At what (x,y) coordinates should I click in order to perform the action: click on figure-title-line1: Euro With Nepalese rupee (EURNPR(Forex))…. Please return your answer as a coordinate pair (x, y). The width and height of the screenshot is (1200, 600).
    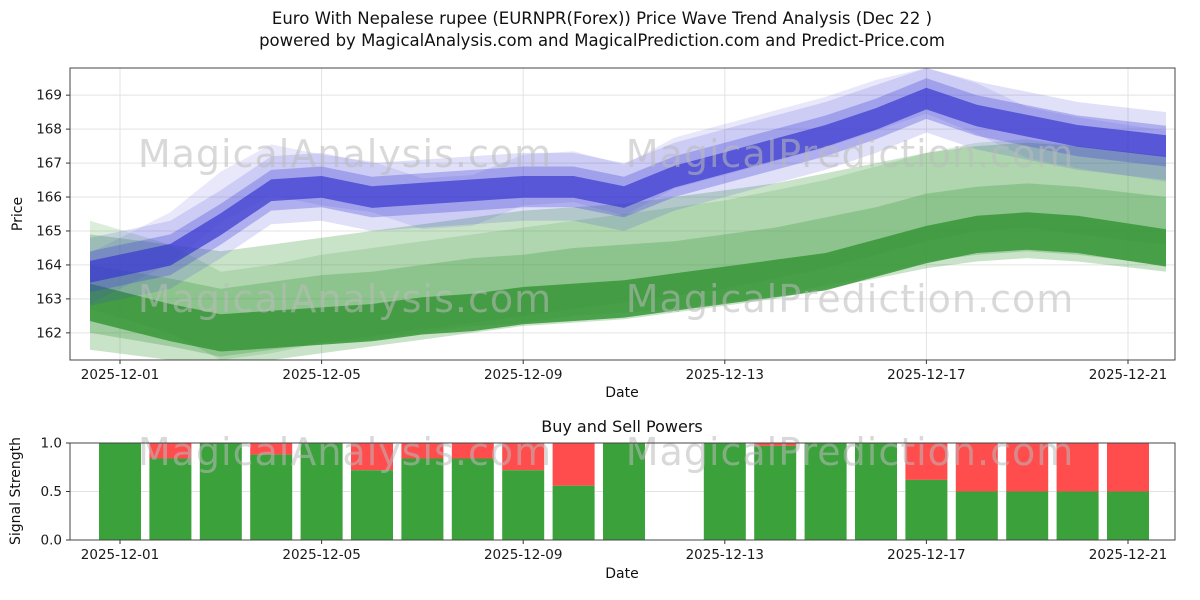
    Looking at the image, I should click on (602, 18).